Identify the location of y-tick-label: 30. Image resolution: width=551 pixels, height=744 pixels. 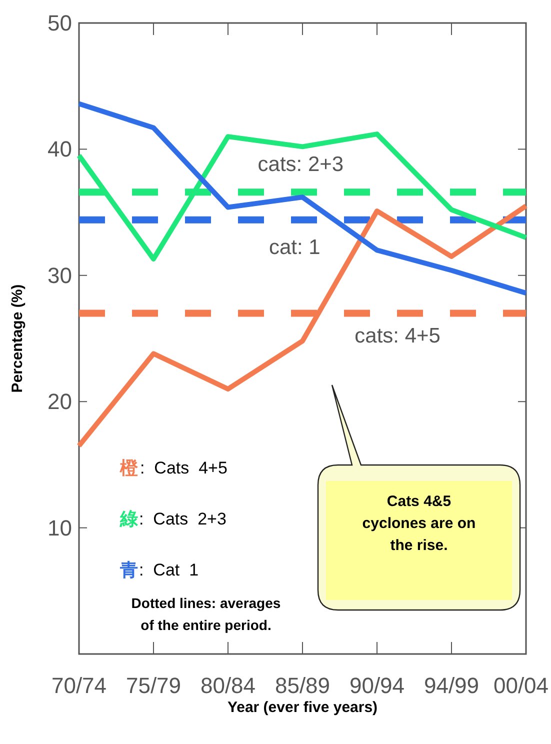
(60, 275).